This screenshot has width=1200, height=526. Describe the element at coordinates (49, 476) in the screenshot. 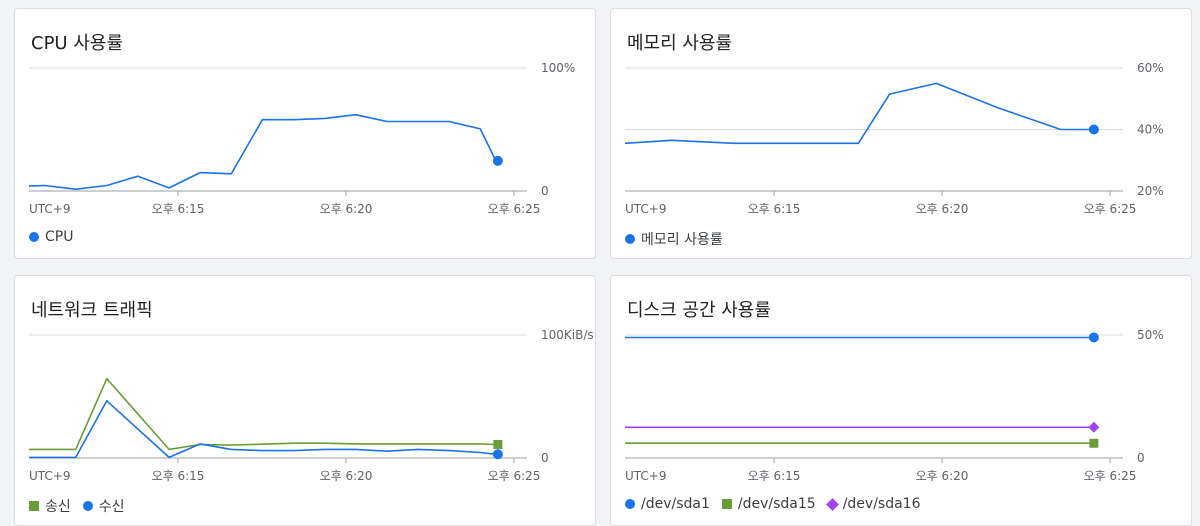

I see `network-x-tick-label: UTC+9` at that location.